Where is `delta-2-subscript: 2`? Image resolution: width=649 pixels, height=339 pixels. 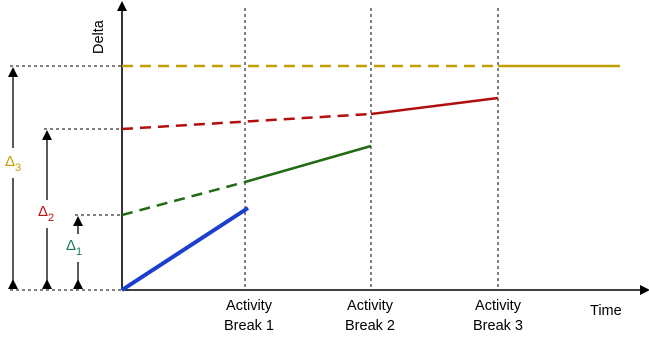
delta-2-subscript: 2 is located at coordinates (51, 218).